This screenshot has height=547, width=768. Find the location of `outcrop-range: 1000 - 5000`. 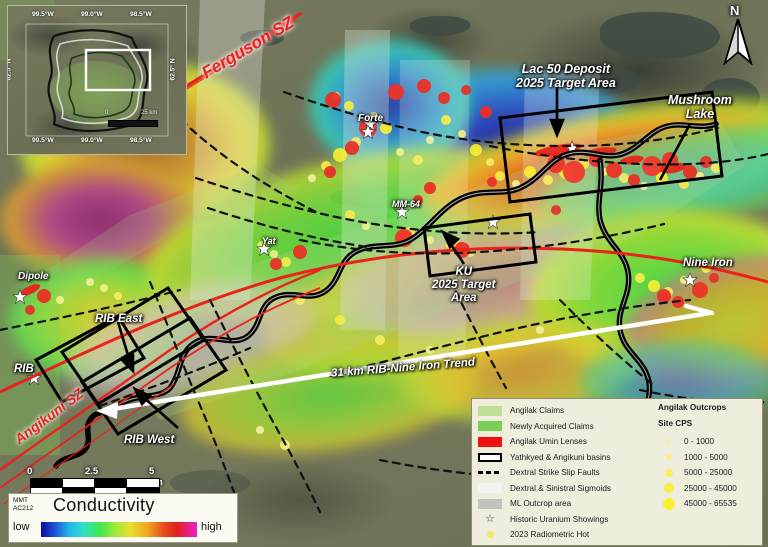

outcrop-range: 1000 - 5000 is located at coordinates (706, 457).